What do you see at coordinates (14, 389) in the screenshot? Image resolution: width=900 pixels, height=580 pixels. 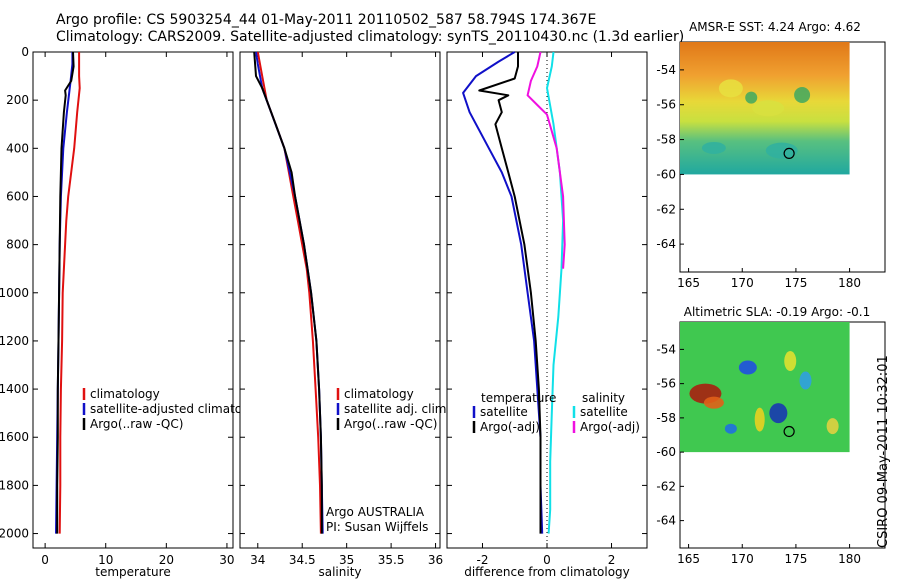 I see `y-tick-label: 1400` at bounding box center [14, 389].